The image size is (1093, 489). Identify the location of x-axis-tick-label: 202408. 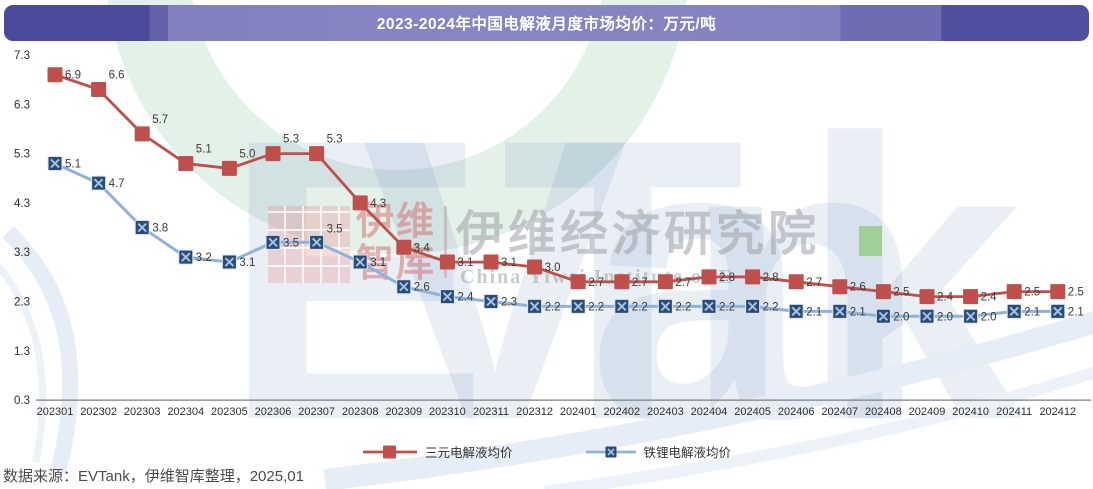
(883, 412).